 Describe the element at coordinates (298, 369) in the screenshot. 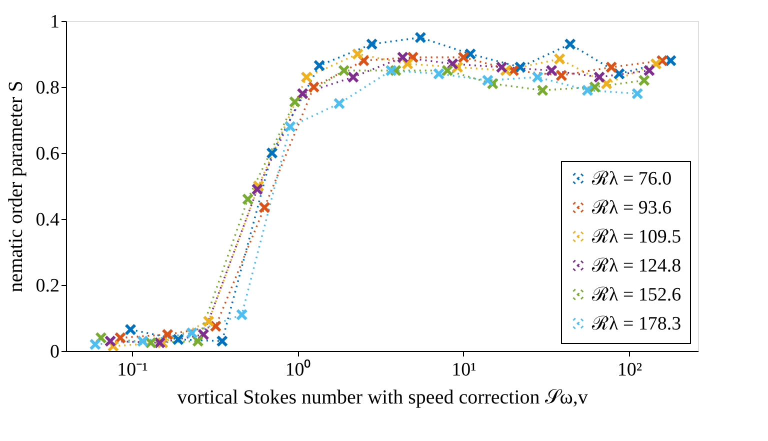

I see `x-tick-label: 10⁰` at that location.